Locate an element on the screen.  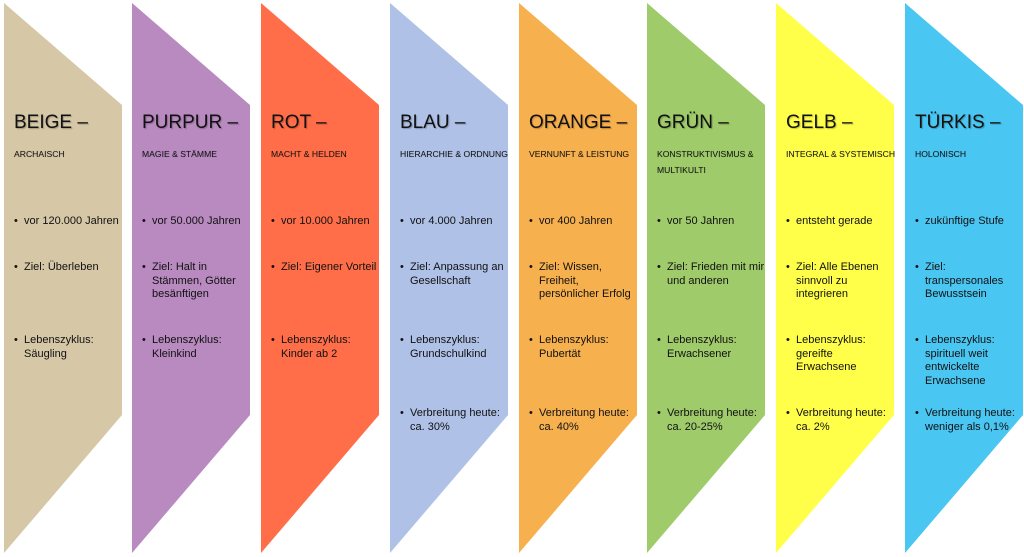
bullet-item: Lebenszyklus: Säugling is located at coordinates (69, 347).